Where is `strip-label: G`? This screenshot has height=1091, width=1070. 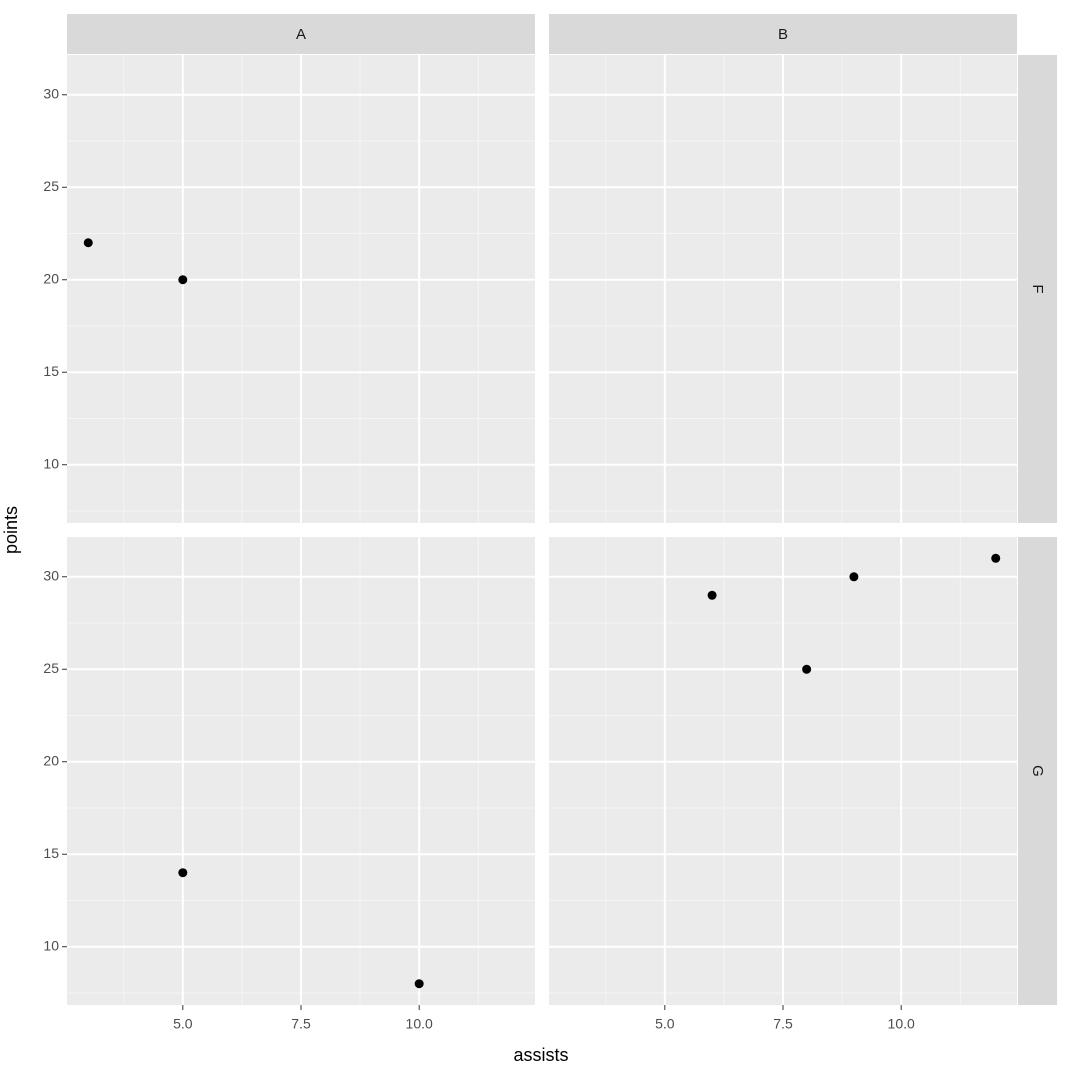 strip-label: G is located at coordinates (1037, 771).